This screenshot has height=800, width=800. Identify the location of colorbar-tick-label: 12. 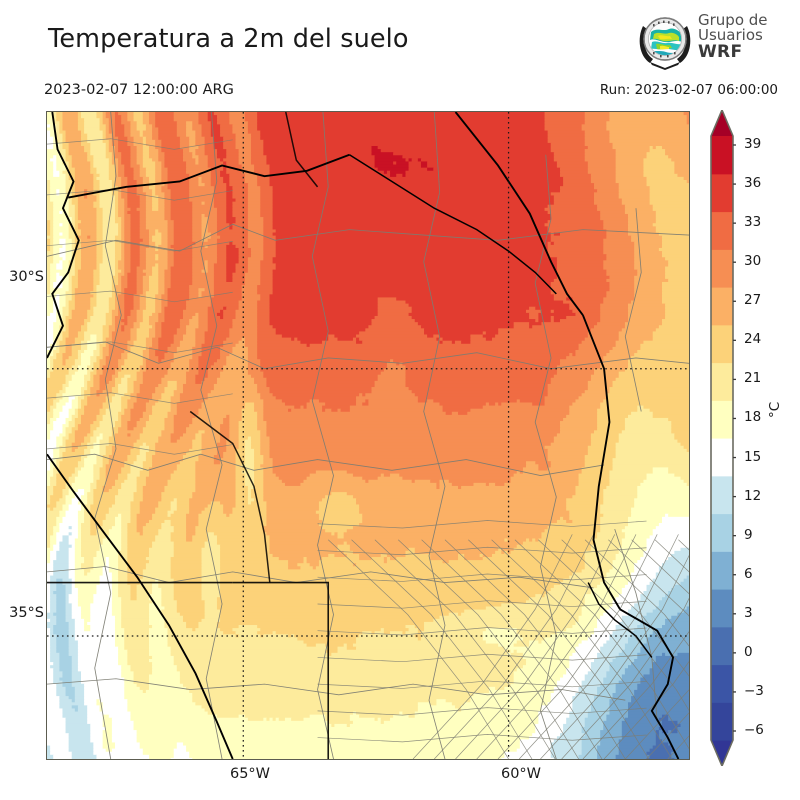
(753, 495).